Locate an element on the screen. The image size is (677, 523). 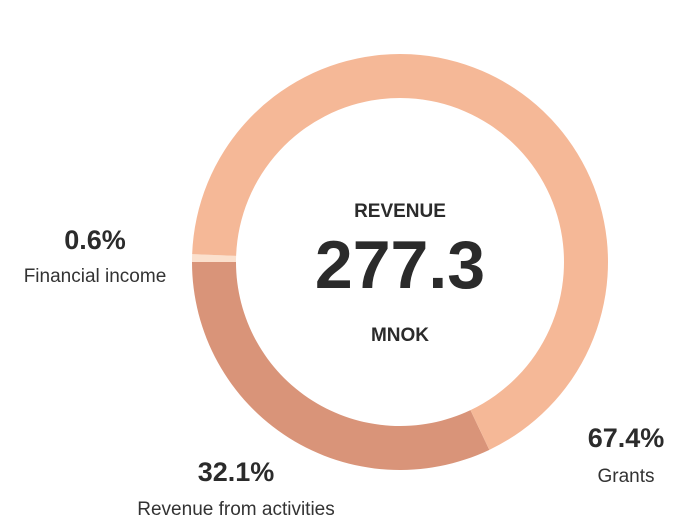
category-label: Financial income is located at coordinates (95, 276).